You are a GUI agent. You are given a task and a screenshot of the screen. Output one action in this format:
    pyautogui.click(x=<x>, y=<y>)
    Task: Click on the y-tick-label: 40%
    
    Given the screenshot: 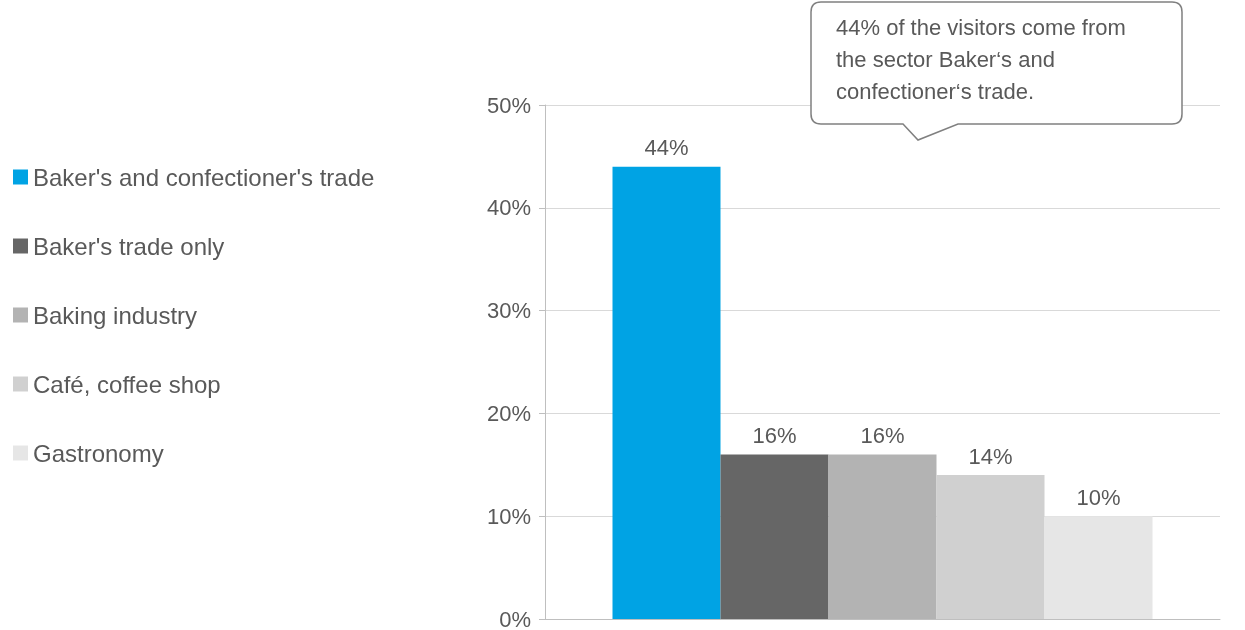 What is the action you would take?
    pyautogui.click(x=508, y=208)
    